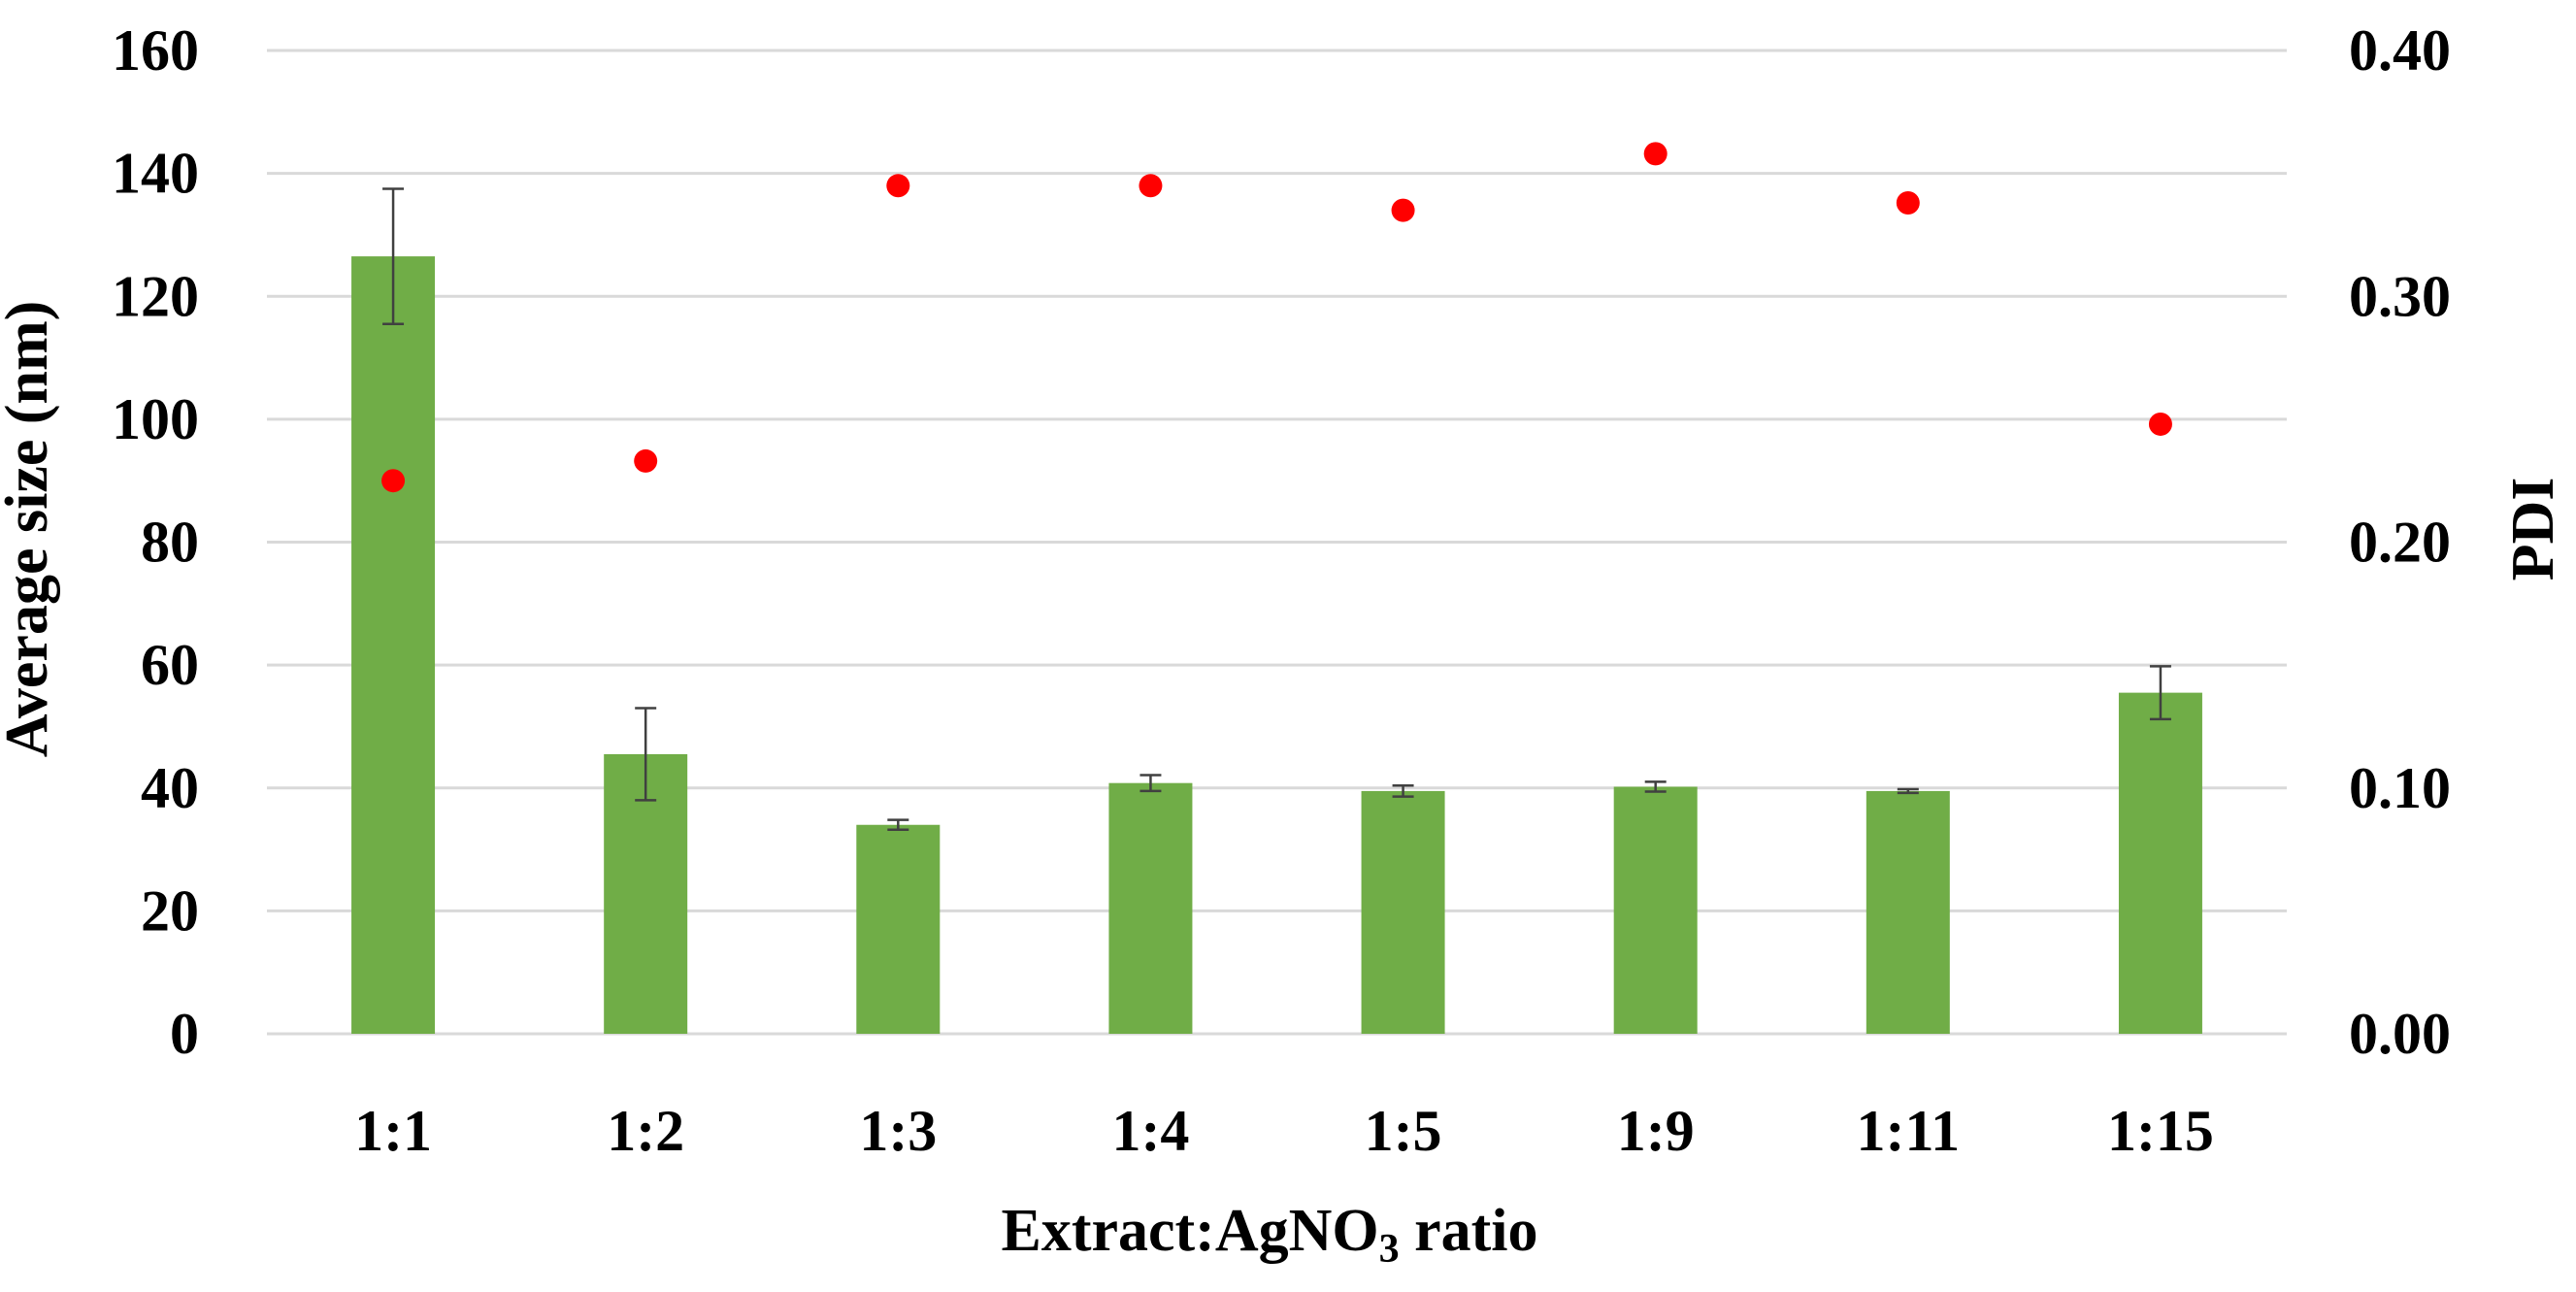 This screenshot has width=2576, height=1292. I want to click on y2-tick-label: 0.00, so click(2400, 1034).